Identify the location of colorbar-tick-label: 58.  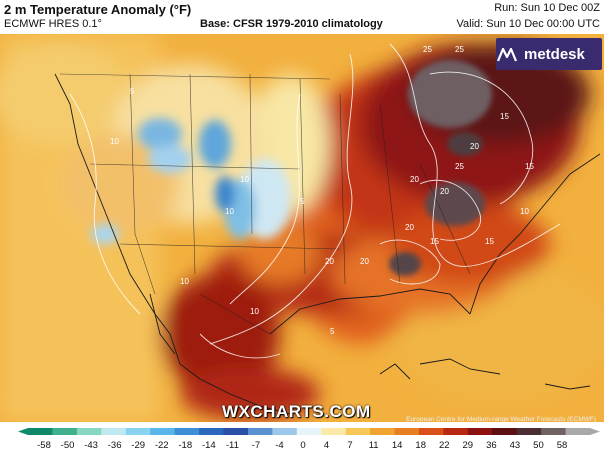
(562, 445).